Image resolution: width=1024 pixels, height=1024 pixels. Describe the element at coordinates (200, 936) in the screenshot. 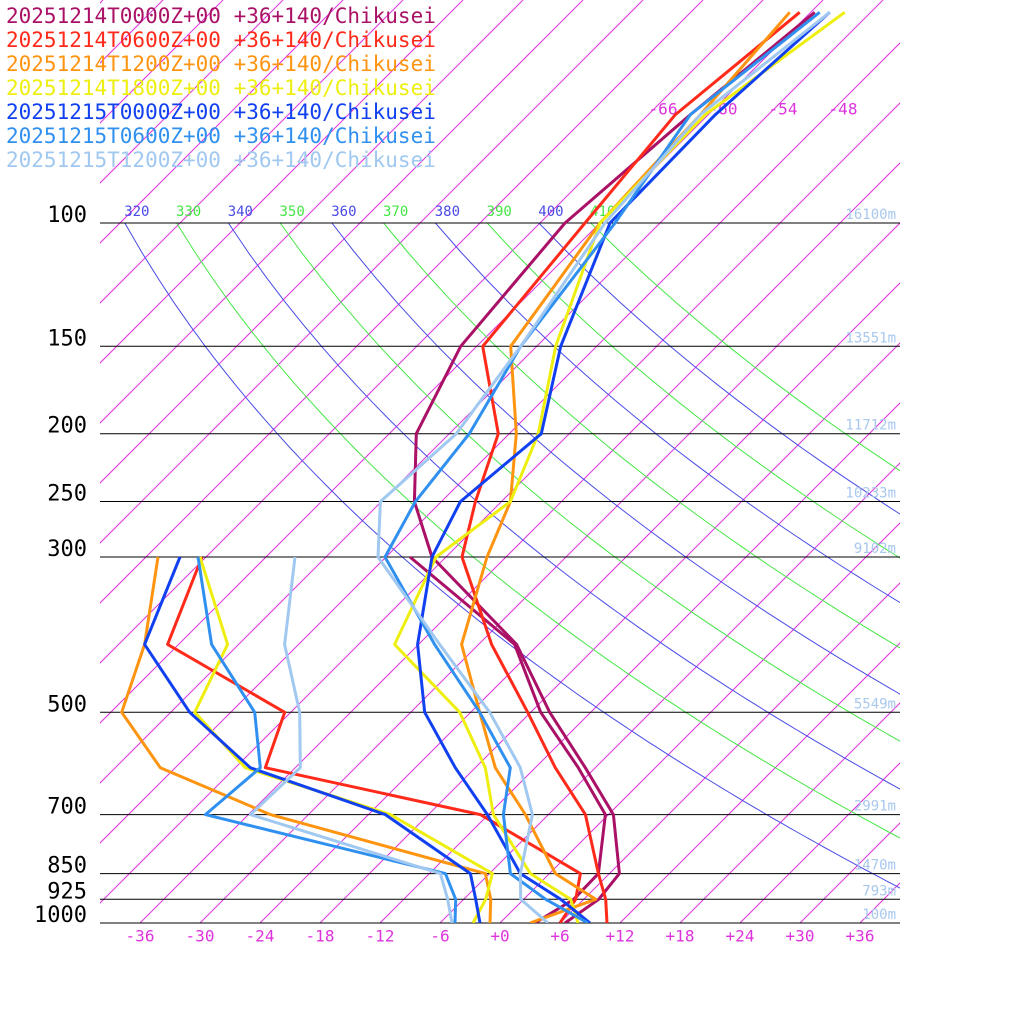

I see `x-tick-label: -30` at that location.